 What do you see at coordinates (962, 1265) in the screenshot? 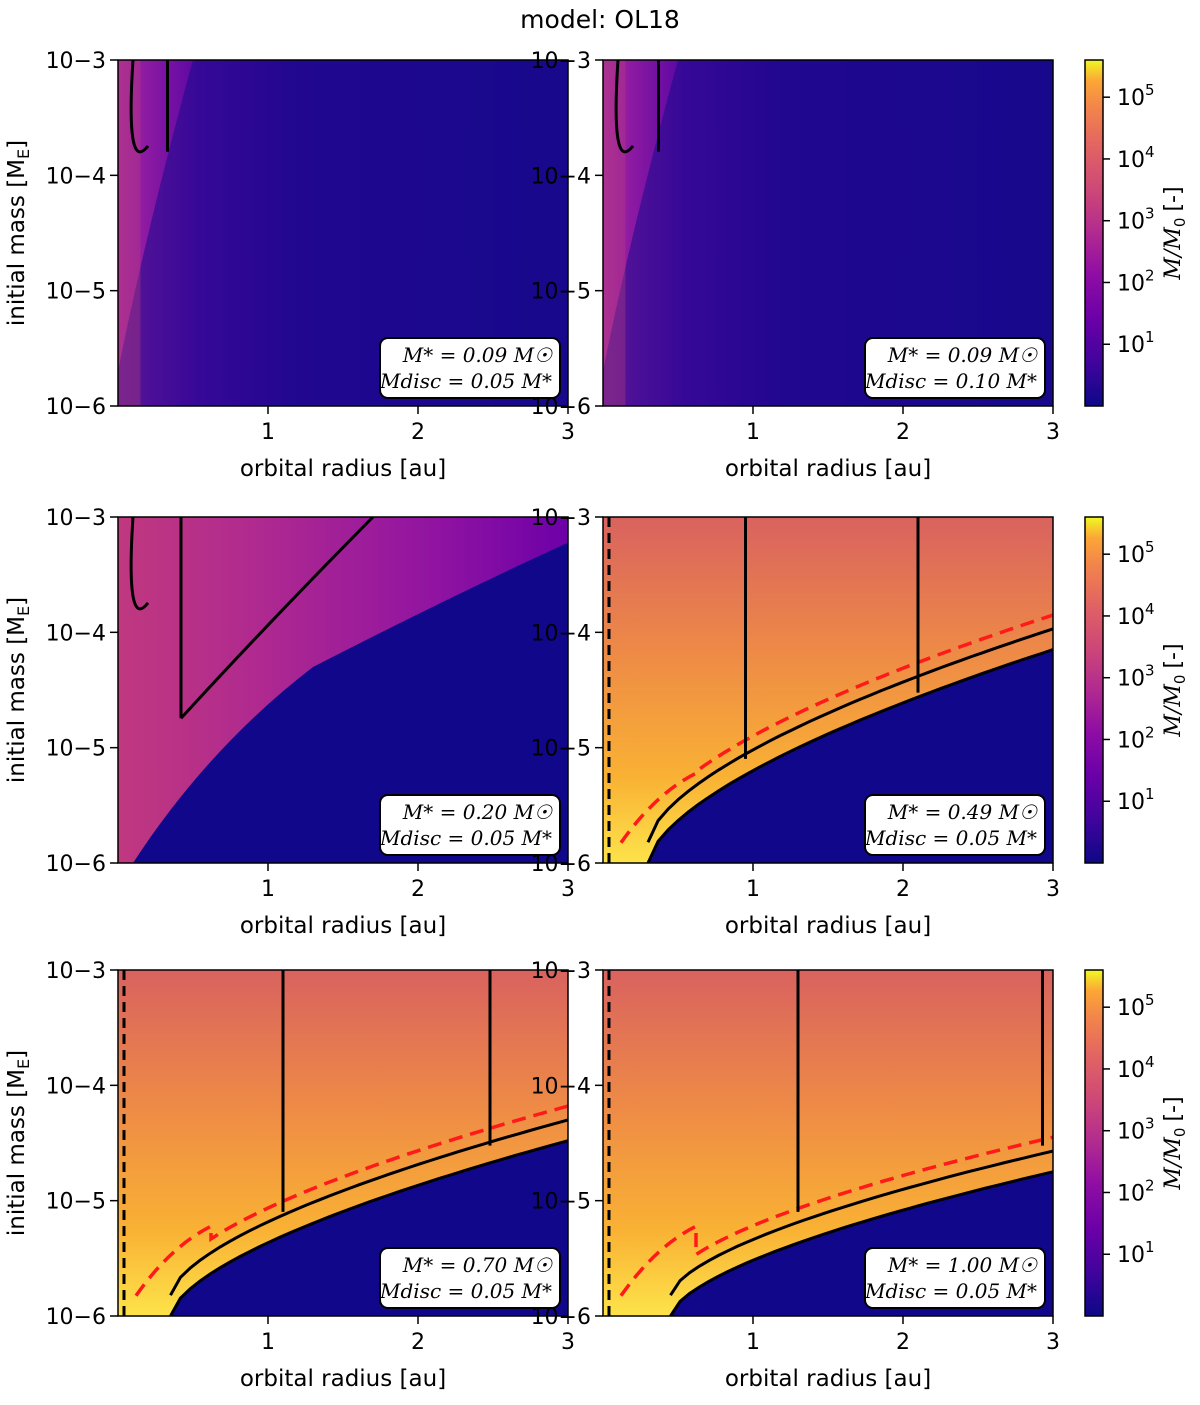
I see `stellar-mass-label: M* = 1.00 M☉` at bounding box center [962, 1265].